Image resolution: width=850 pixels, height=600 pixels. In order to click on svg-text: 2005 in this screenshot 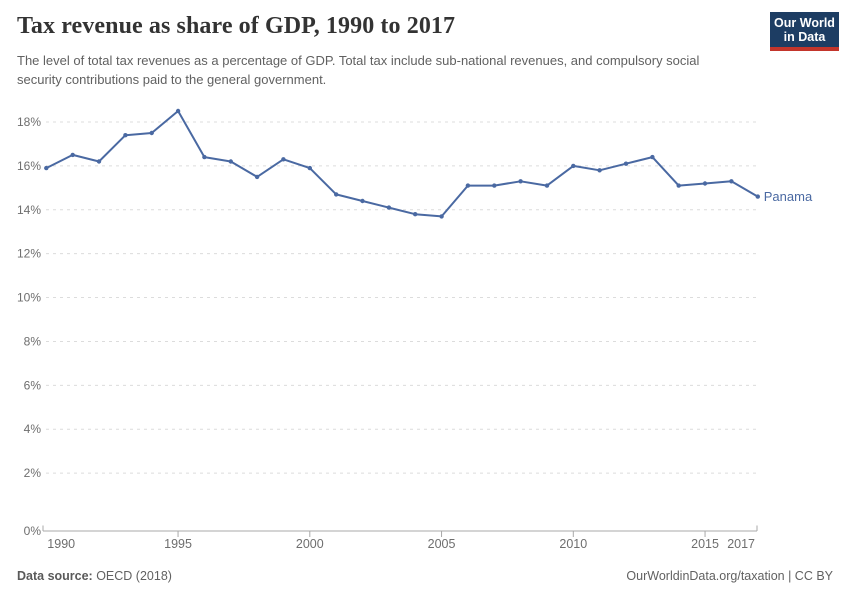, I will do `click(442, 544)`.